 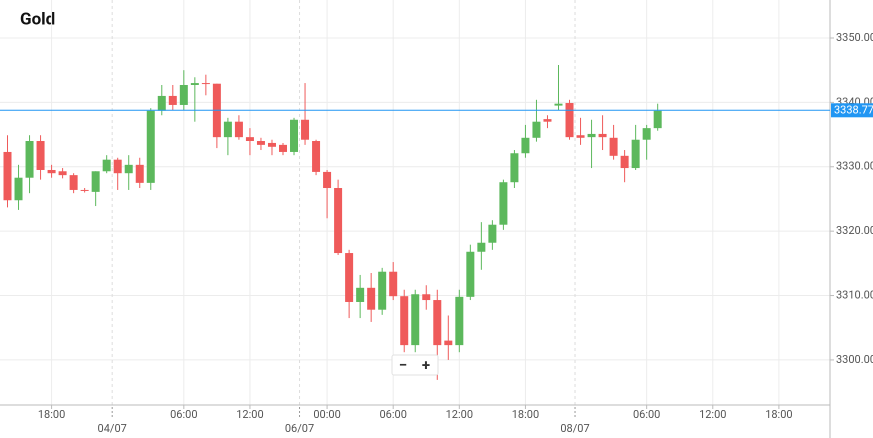 What do you see at coordinates (854, 230) in the screenshot?
I see `y-tick-label: 3320.00` at bounding box center [854, 230].